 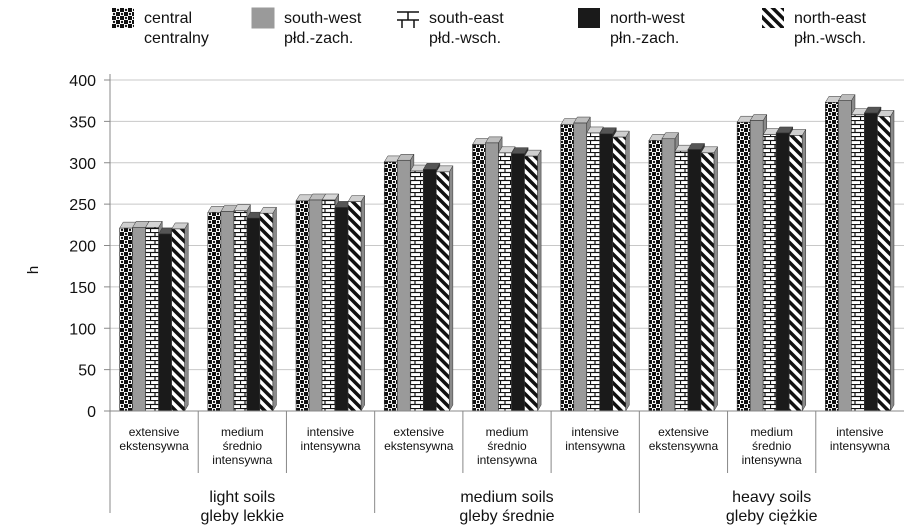 I want to click on legend-item: north-east płn.-wsch., so click(x=814, y=27).